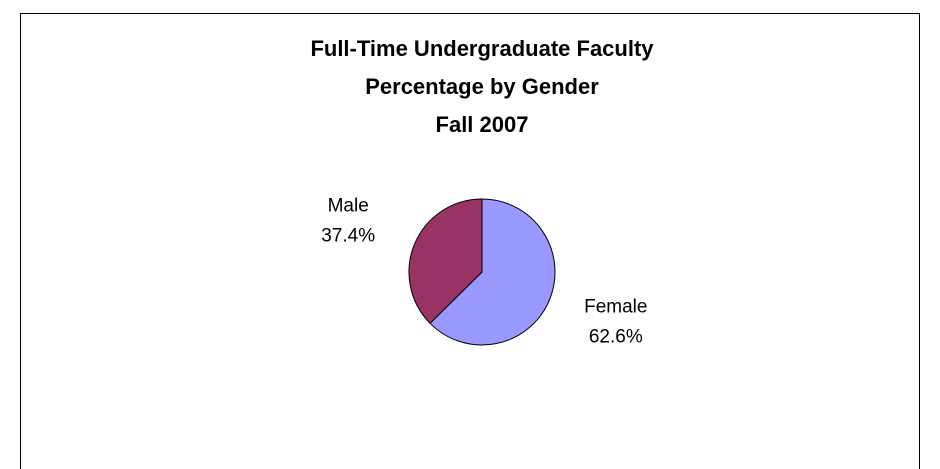  What do you see at coordinates (482, 48) in the screenshot?
I see `chart-title: Full-Time Undergraduate Faculty` at bounding box center [482, 48].